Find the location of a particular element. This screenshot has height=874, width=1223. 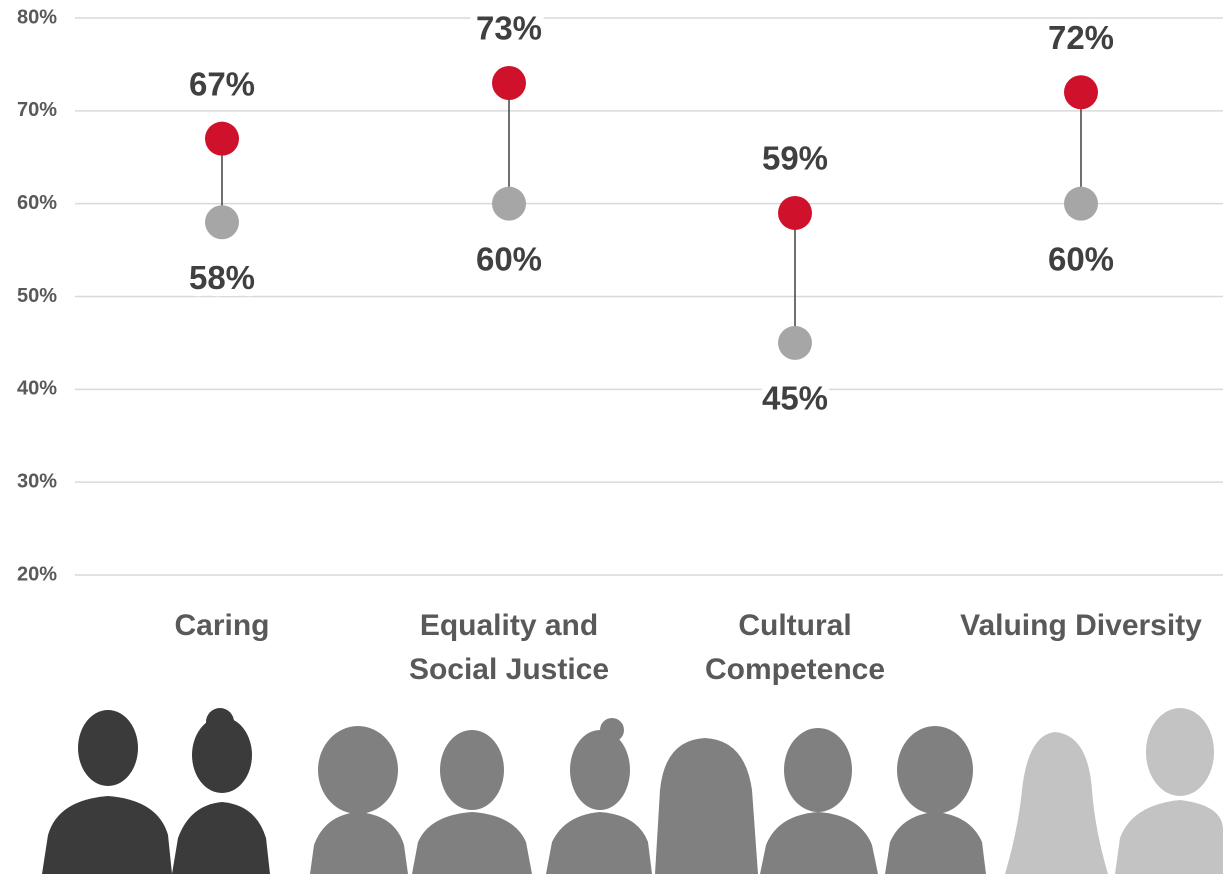

y-tick-label: 80% is located at coordinates (37, 17).